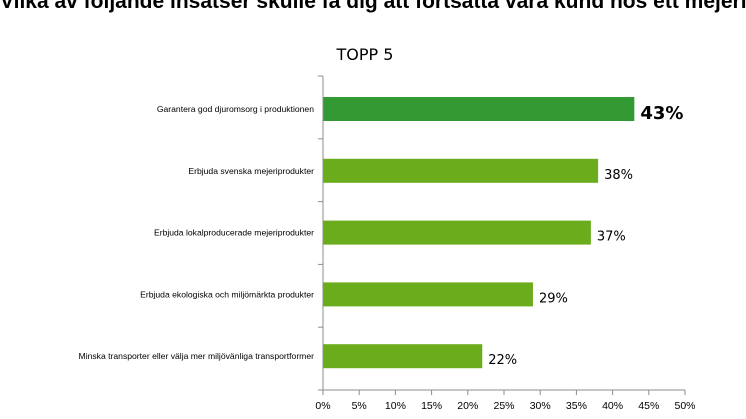 The image size is (746, 419). I want to click on x-tick-label: 25%, so click(503, 406).